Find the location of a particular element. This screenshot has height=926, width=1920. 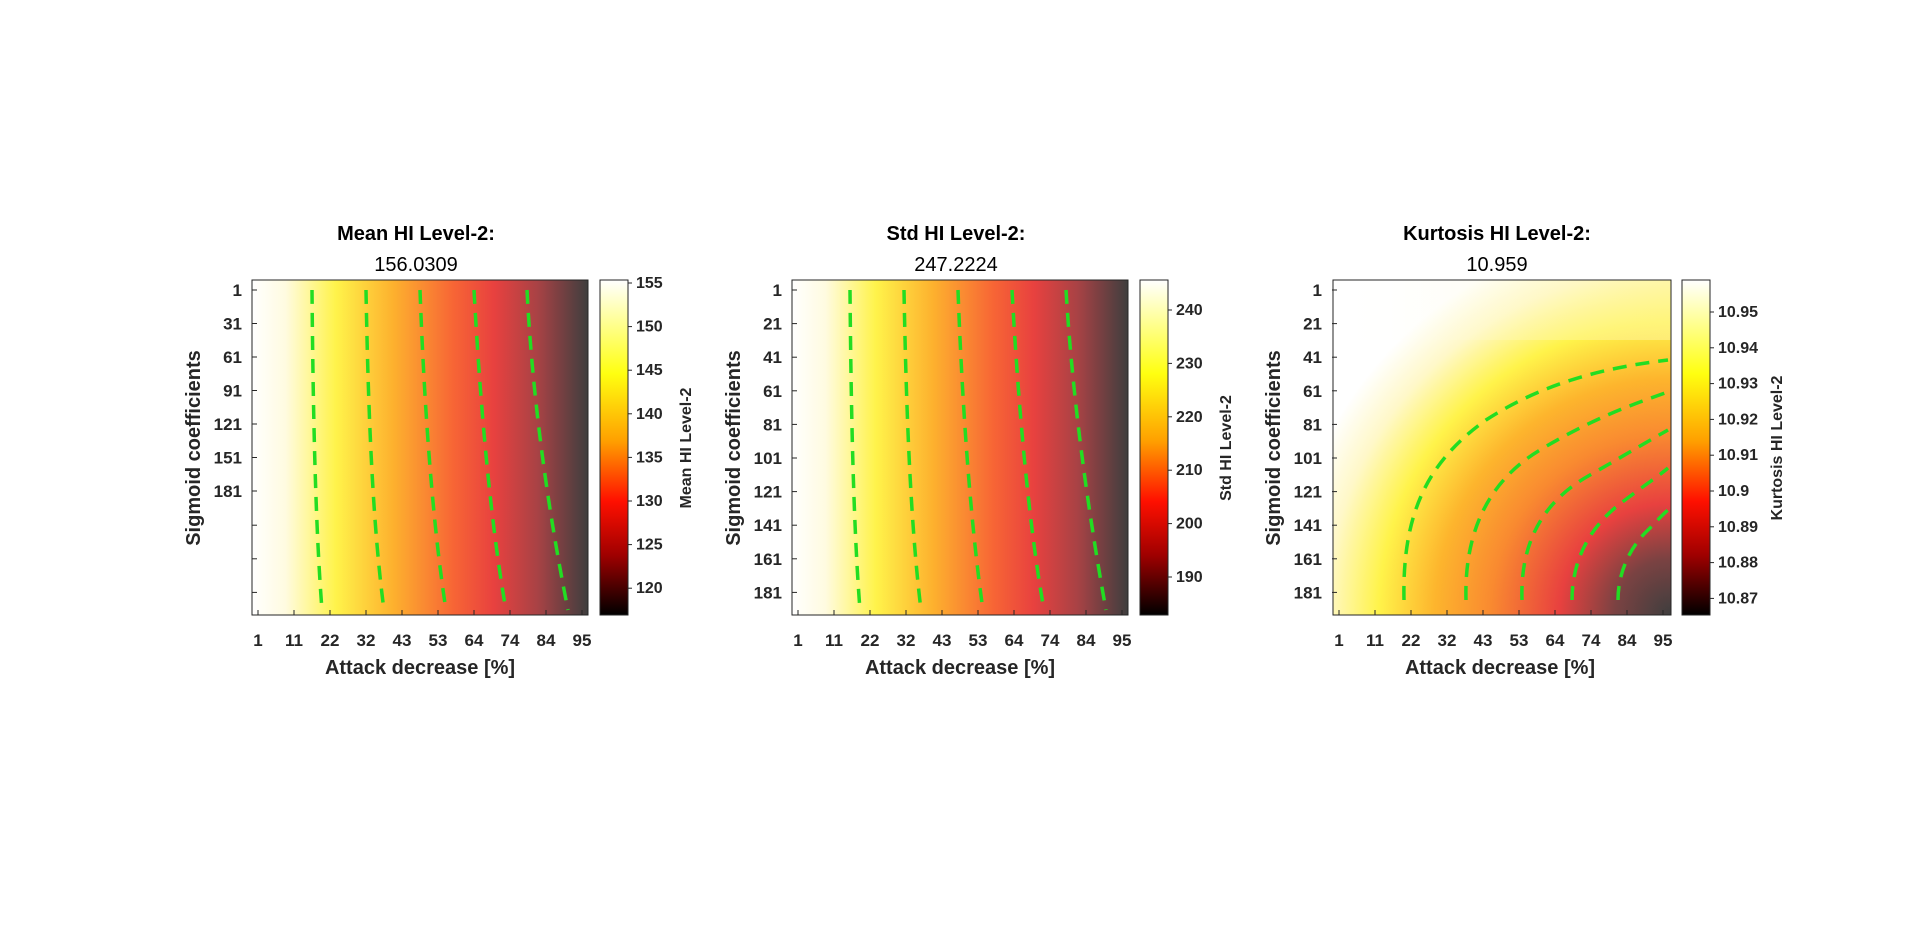

contours-kurtosis is located at coordinates (1536, 479).